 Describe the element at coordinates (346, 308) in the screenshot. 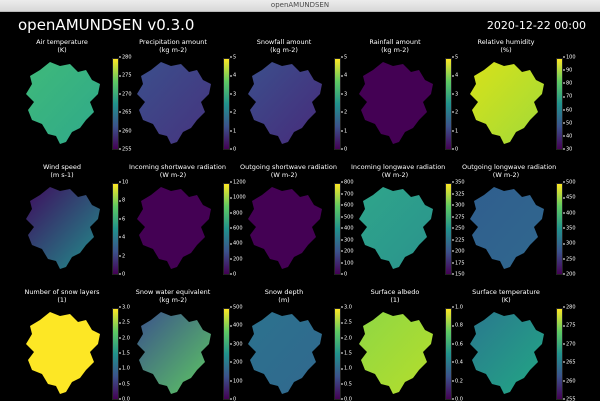

I see `colorbar-tick-label: 3.0` at that location.